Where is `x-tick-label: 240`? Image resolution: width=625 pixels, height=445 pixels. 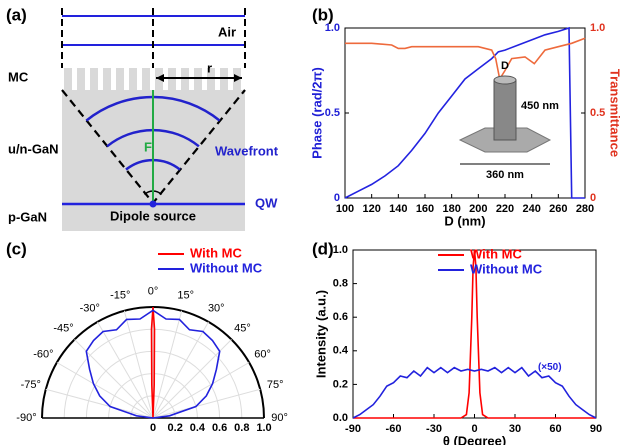
x-tick-label: 240 is located at coordinates (531, 209).